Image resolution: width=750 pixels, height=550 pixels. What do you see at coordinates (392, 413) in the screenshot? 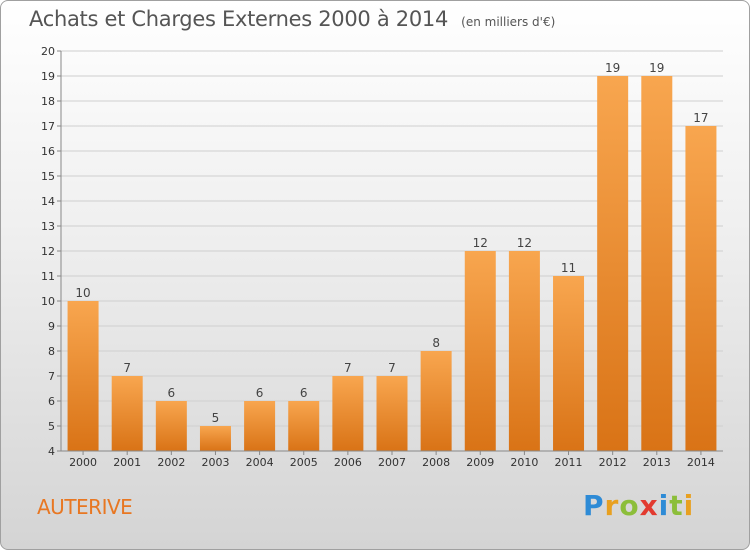
I see `bar-2007` at bounding box center [392, 413].